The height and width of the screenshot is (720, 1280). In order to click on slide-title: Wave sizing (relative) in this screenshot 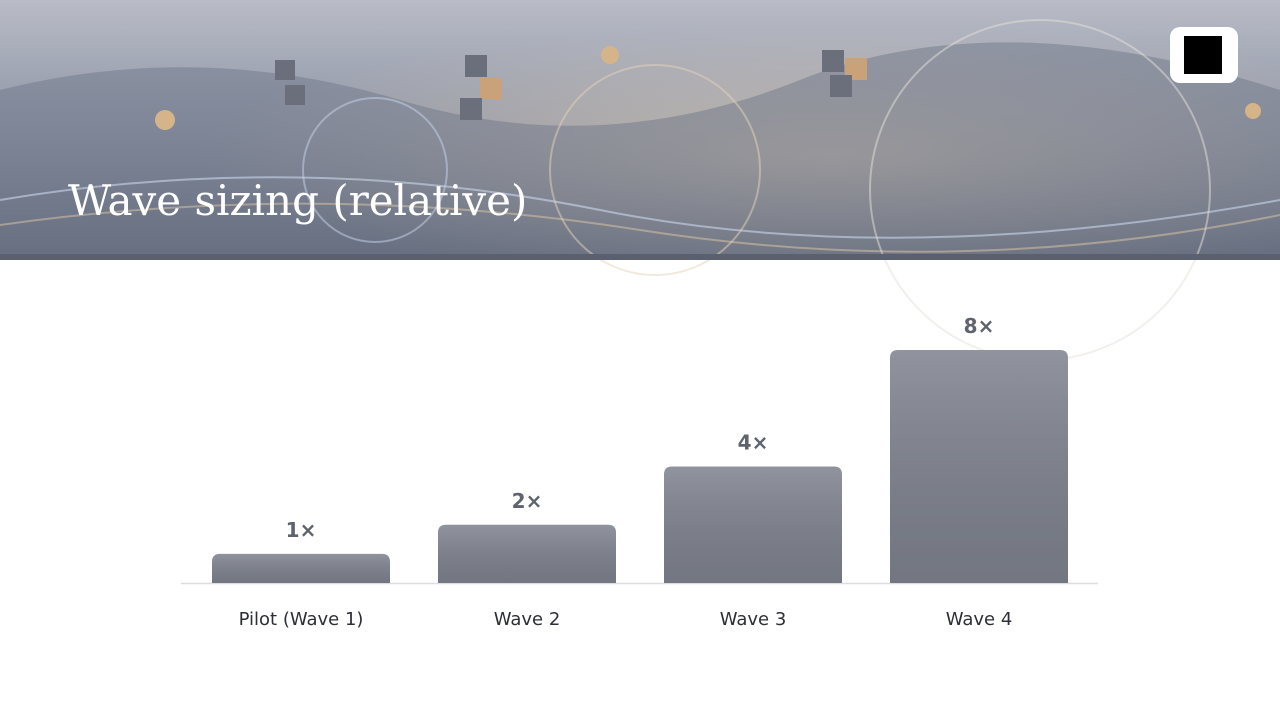, I will do `click(297, 200)`.